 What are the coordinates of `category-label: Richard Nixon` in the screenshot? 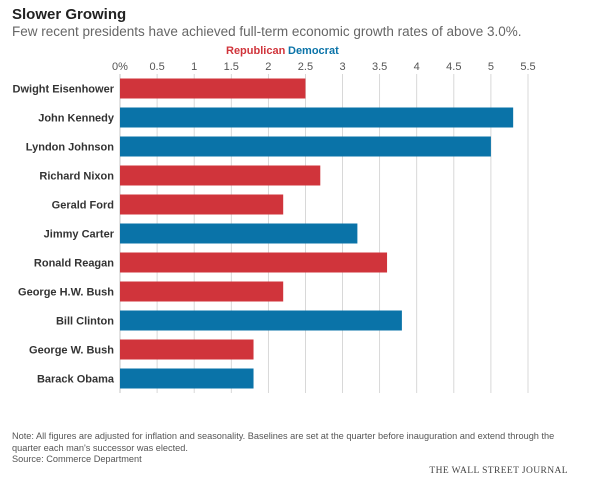 It's located at (76, 177).